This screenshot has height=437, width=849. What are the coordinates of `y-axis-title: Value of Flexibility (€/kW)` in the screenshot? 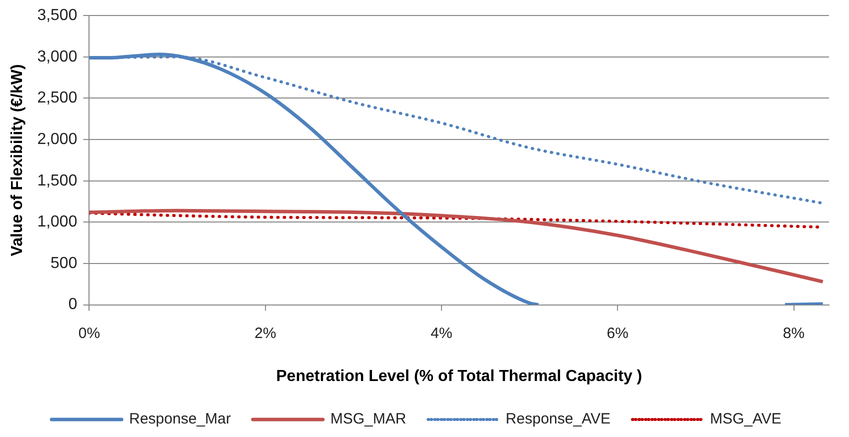 It's located at (17, 160).